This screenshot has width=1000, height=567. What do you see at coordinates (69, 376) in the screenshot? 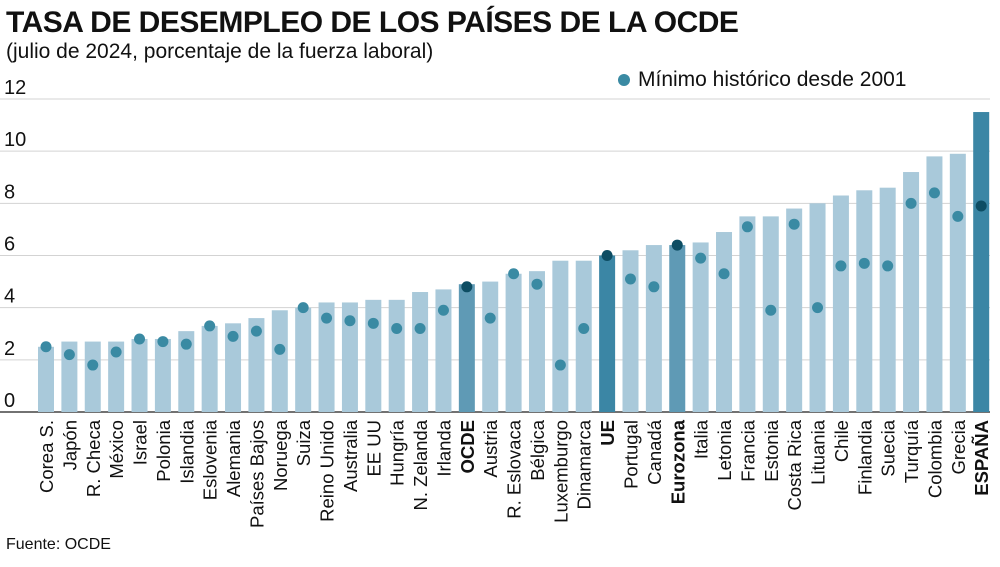
I see `bar-japón` at bounding box center [69, 376].